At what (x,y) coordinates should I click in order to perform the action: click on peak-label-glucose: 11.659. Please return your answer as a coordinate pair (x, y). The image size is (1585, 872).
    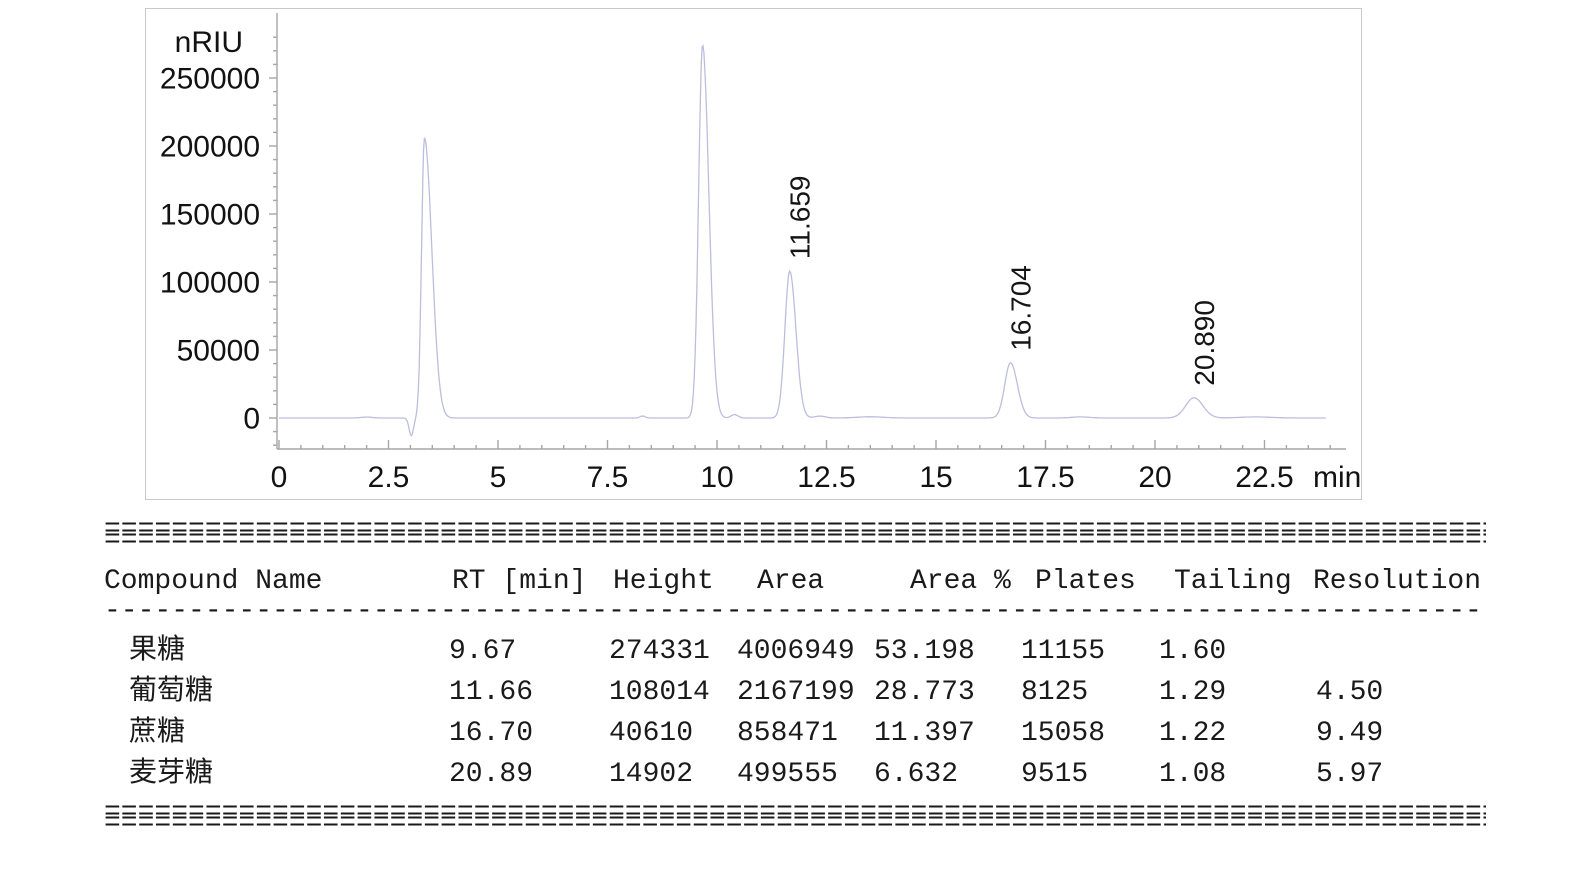
    Looking at the image, I should click on (800, 218).